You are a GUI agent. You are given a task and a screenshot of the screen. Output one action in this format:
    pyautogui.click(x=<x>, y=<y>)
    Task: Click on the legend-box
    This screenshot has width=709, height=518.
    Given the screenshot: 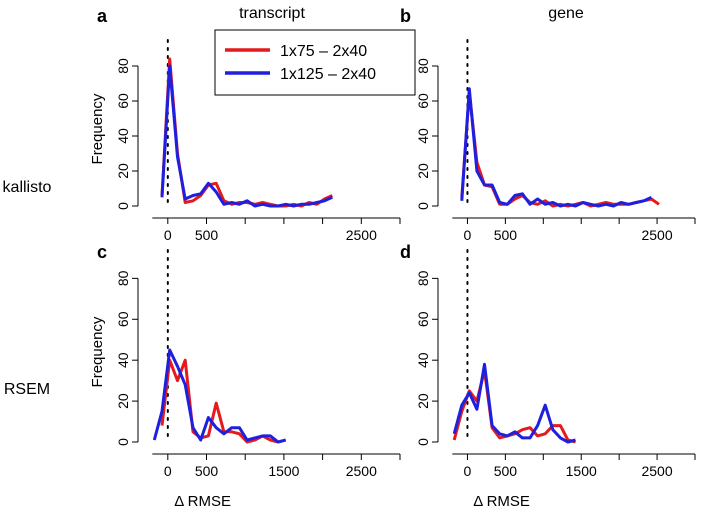 What is the action you would take?
    pyautogui.click(x=315, y=62)
    